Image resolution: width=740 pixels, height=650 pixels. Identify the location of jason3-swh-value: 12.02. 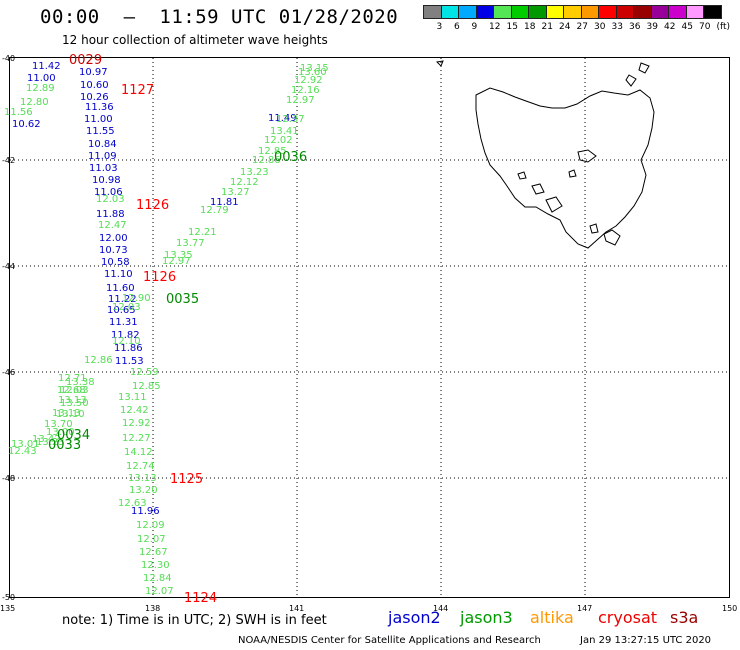
(278, 140).